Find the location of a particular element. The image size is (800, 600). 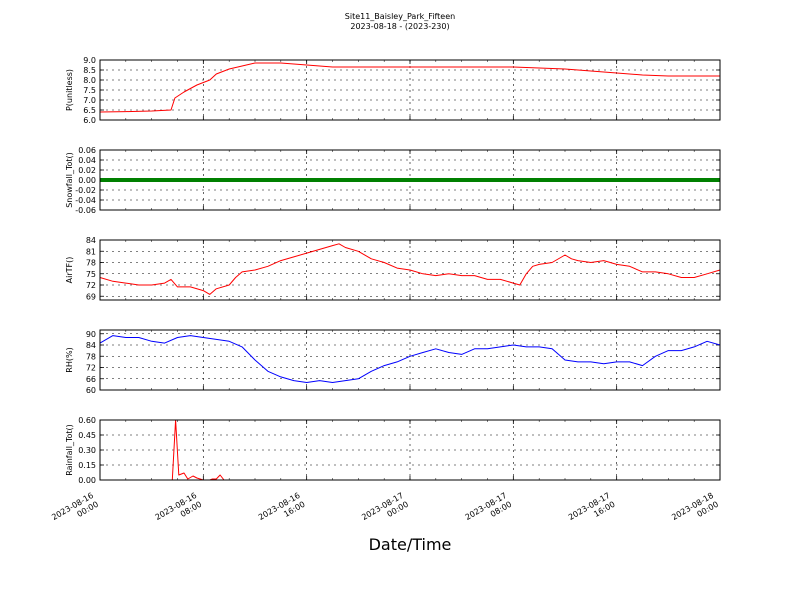

y-tick-label: 75 is located at coordinates (91, 274).